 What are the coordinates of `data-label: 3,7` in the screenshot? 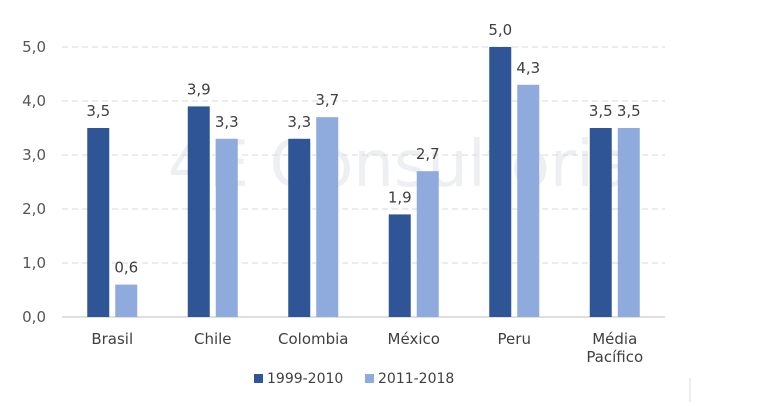 It's located at (327, 100).